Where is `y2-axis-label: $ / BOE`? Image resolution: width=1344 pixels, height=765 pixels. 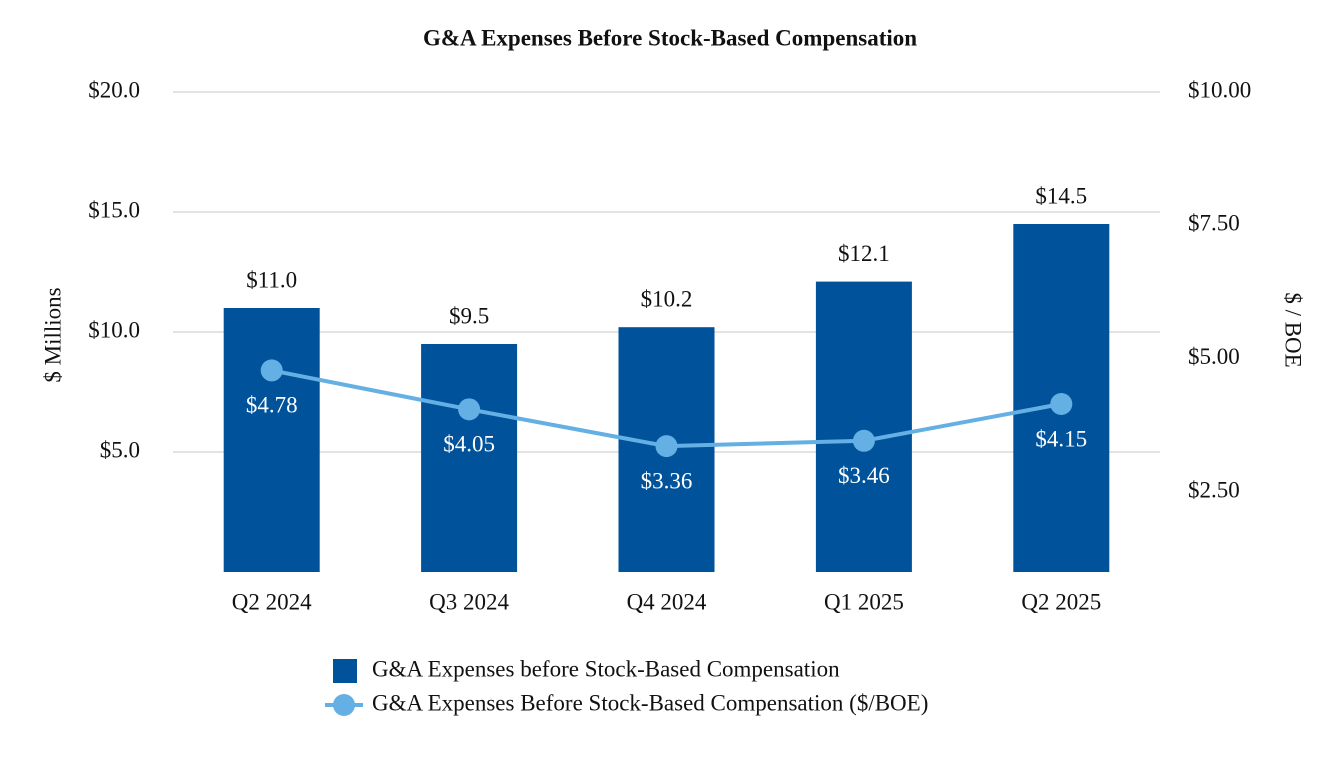
y2-axis-label: $ / BOE is located at coordinates (1293, 329).